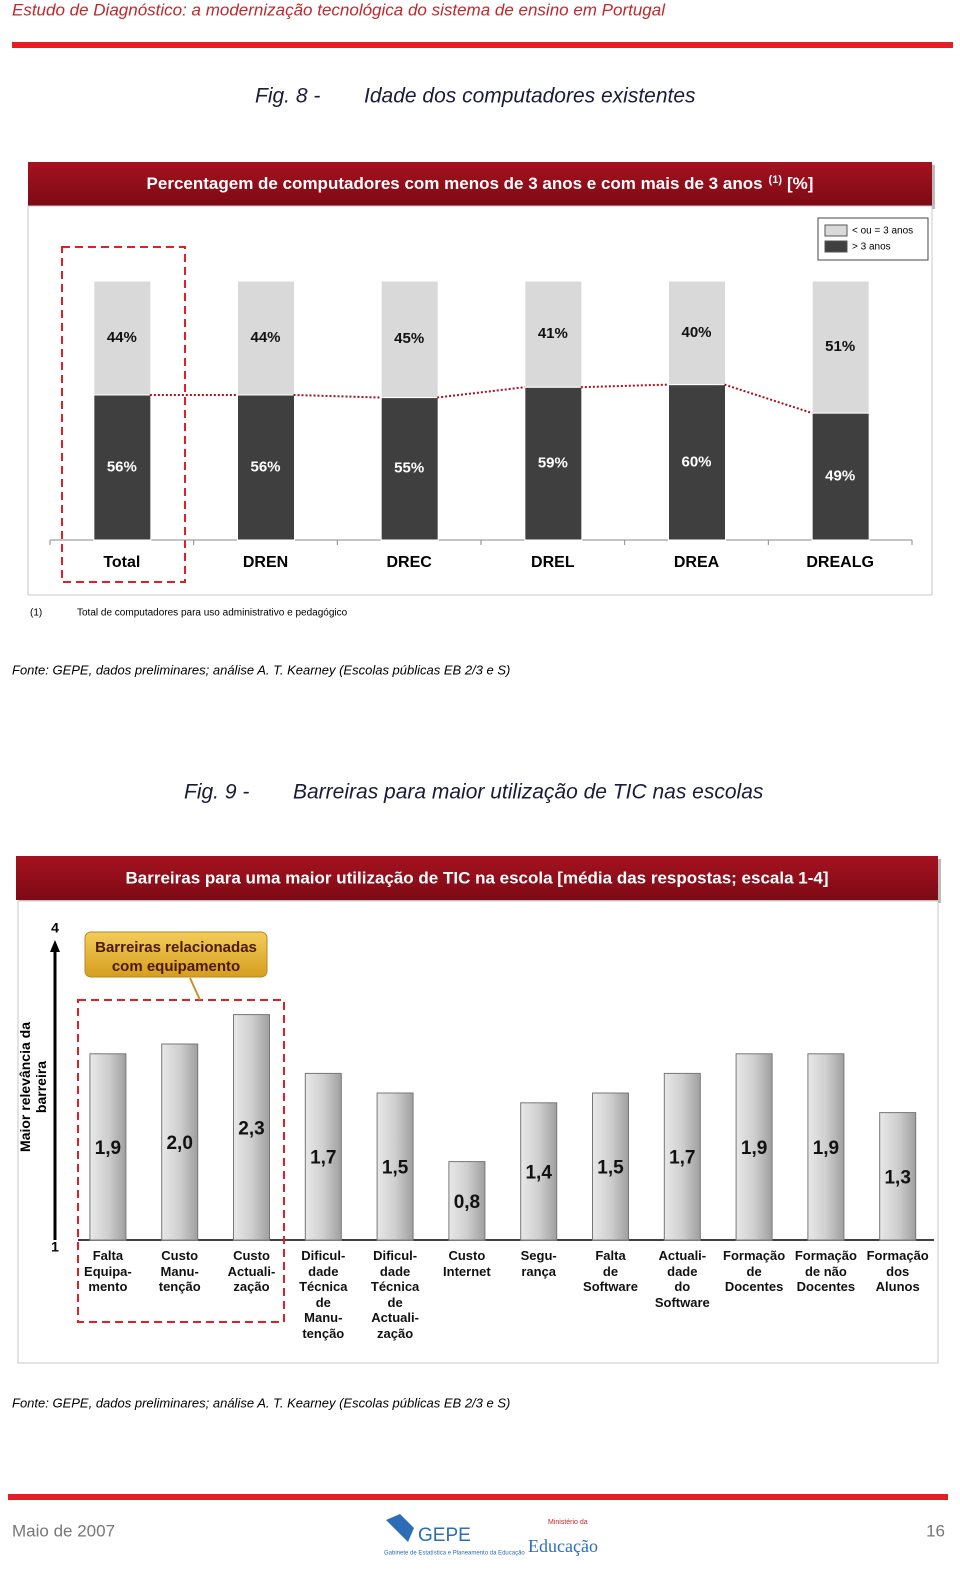  I want to click on annotation-box, so click(176, 954).